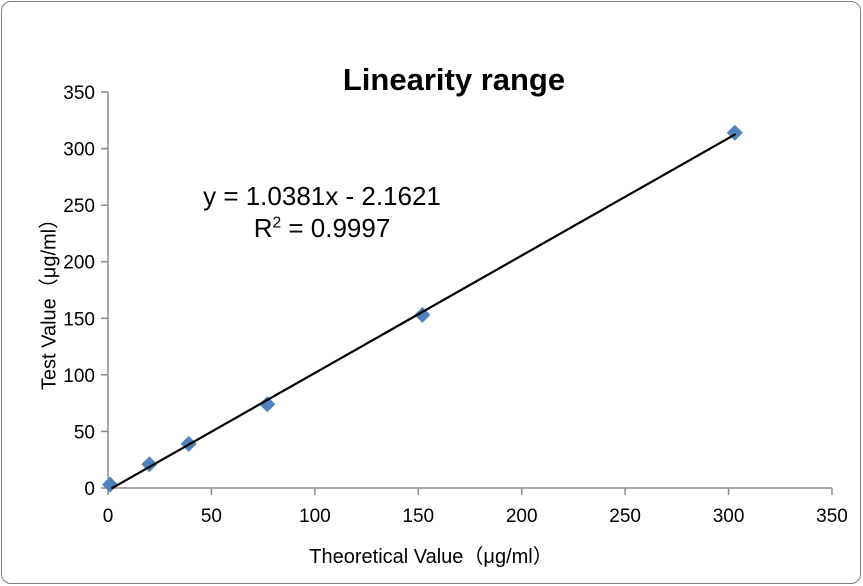 The height and width of the screenshot is (586, 863). I want to click on y-tick-label: 300, so click(79, 150).